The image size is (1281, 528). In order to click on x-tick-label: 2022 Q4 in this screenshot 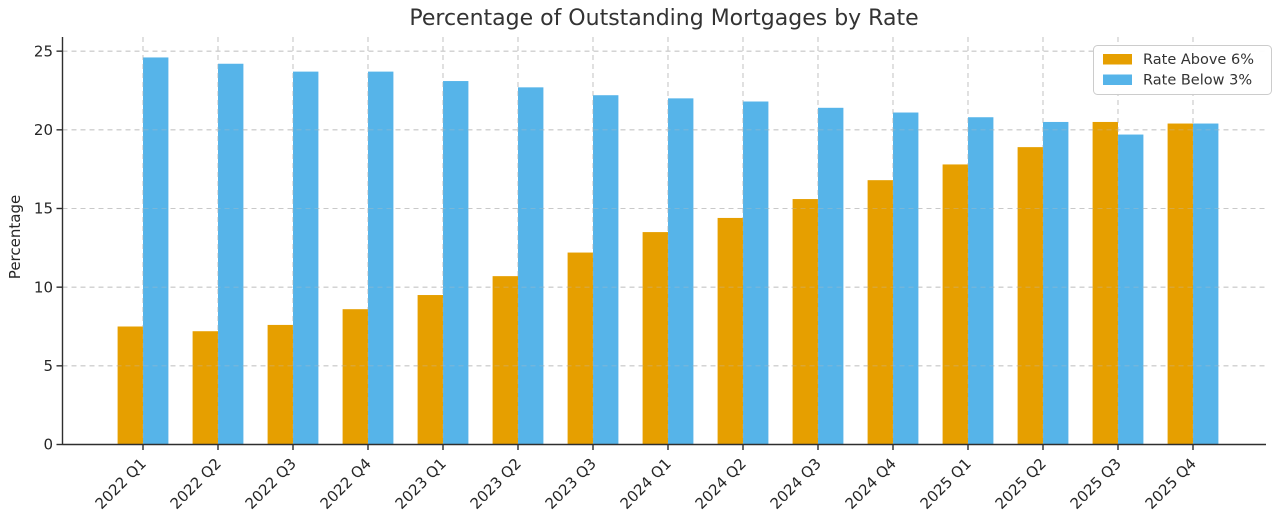, I will do `click(346, 484)`.